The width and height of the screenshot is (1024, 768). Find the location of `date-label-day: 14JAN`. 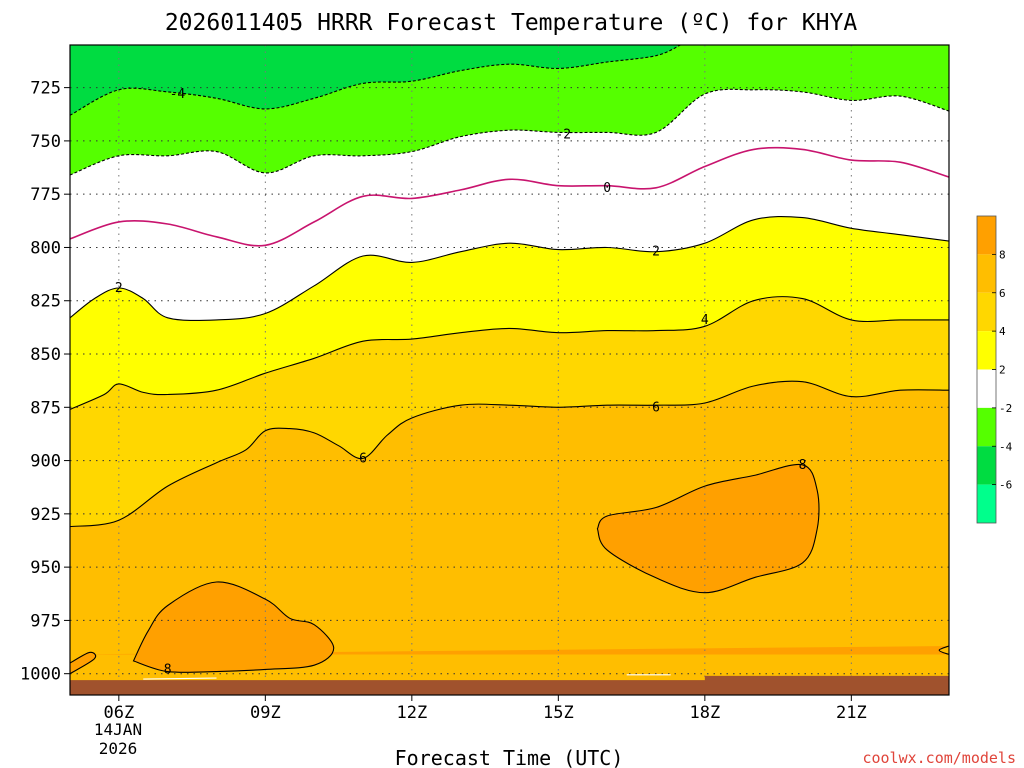

date-label-day: 14JAN is located at coordinates (118, 729).